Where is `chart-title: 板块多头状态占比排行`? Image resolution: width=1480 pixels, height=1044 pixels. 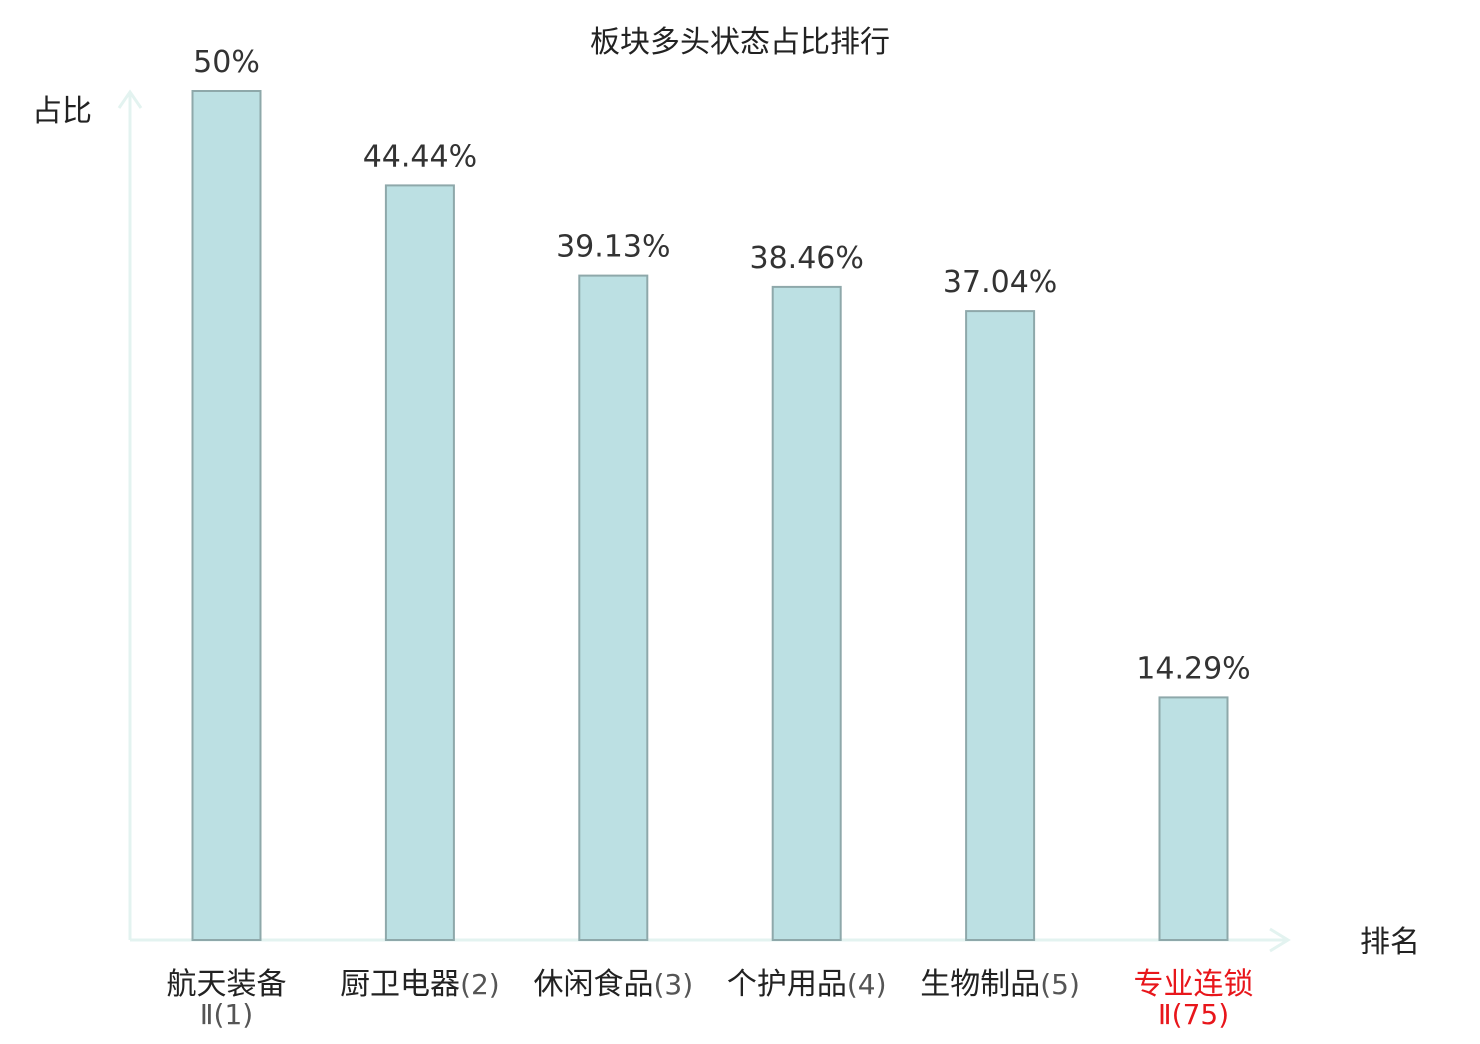
chart-title: 板块多头状态占比排行 is located at coordinates (740, 42).